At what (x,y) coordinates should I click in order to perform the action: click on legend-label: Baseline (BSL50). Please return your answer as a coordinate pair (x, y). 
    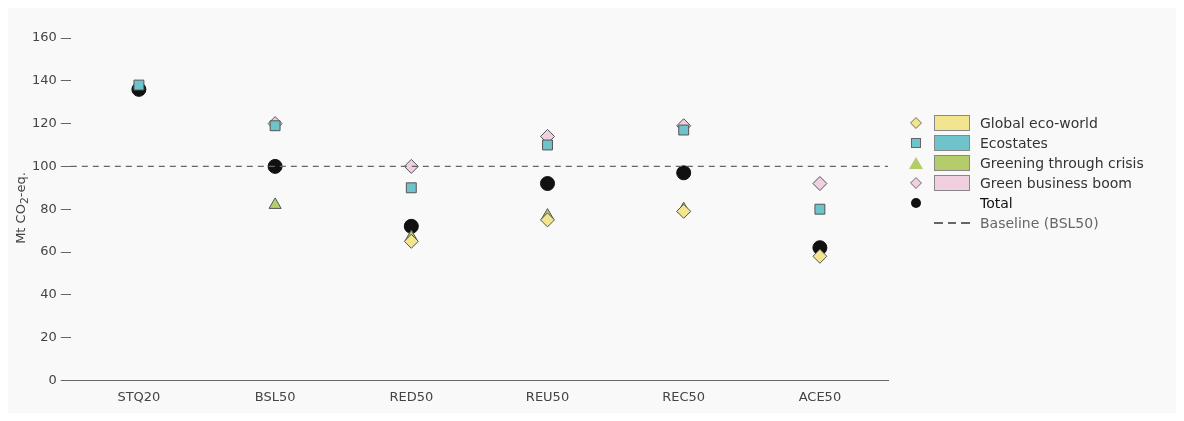
    Looking at the image, I should click on (1039, 223).